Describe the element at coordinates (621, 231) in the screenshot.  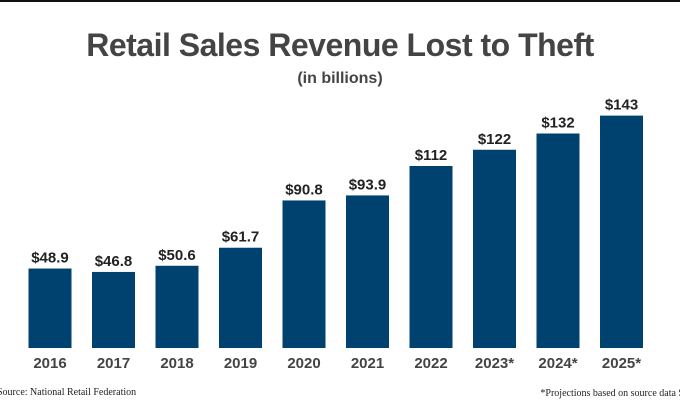
I see `bar-2025*` at that location.